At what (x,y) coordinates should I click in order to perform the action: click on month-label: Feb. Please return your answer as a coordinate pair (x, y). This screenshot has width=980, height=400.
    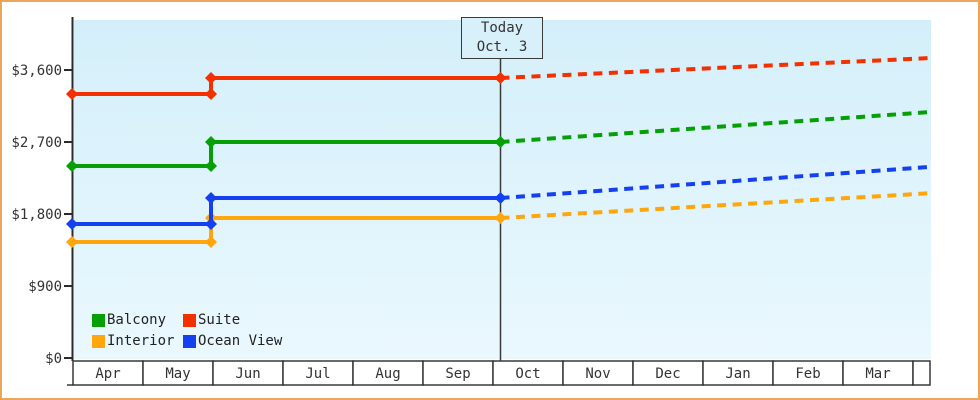
    Looking at the image, I should click on (807, 374).